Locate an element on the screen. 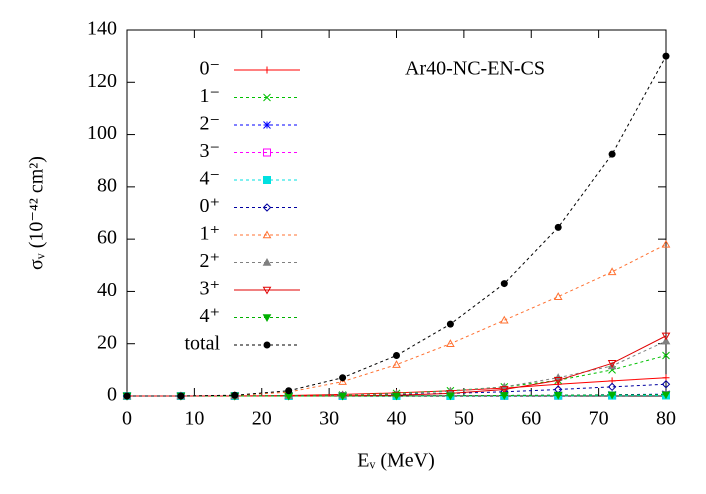  y-tick-label: 80 is located at coordinates (107, 185).